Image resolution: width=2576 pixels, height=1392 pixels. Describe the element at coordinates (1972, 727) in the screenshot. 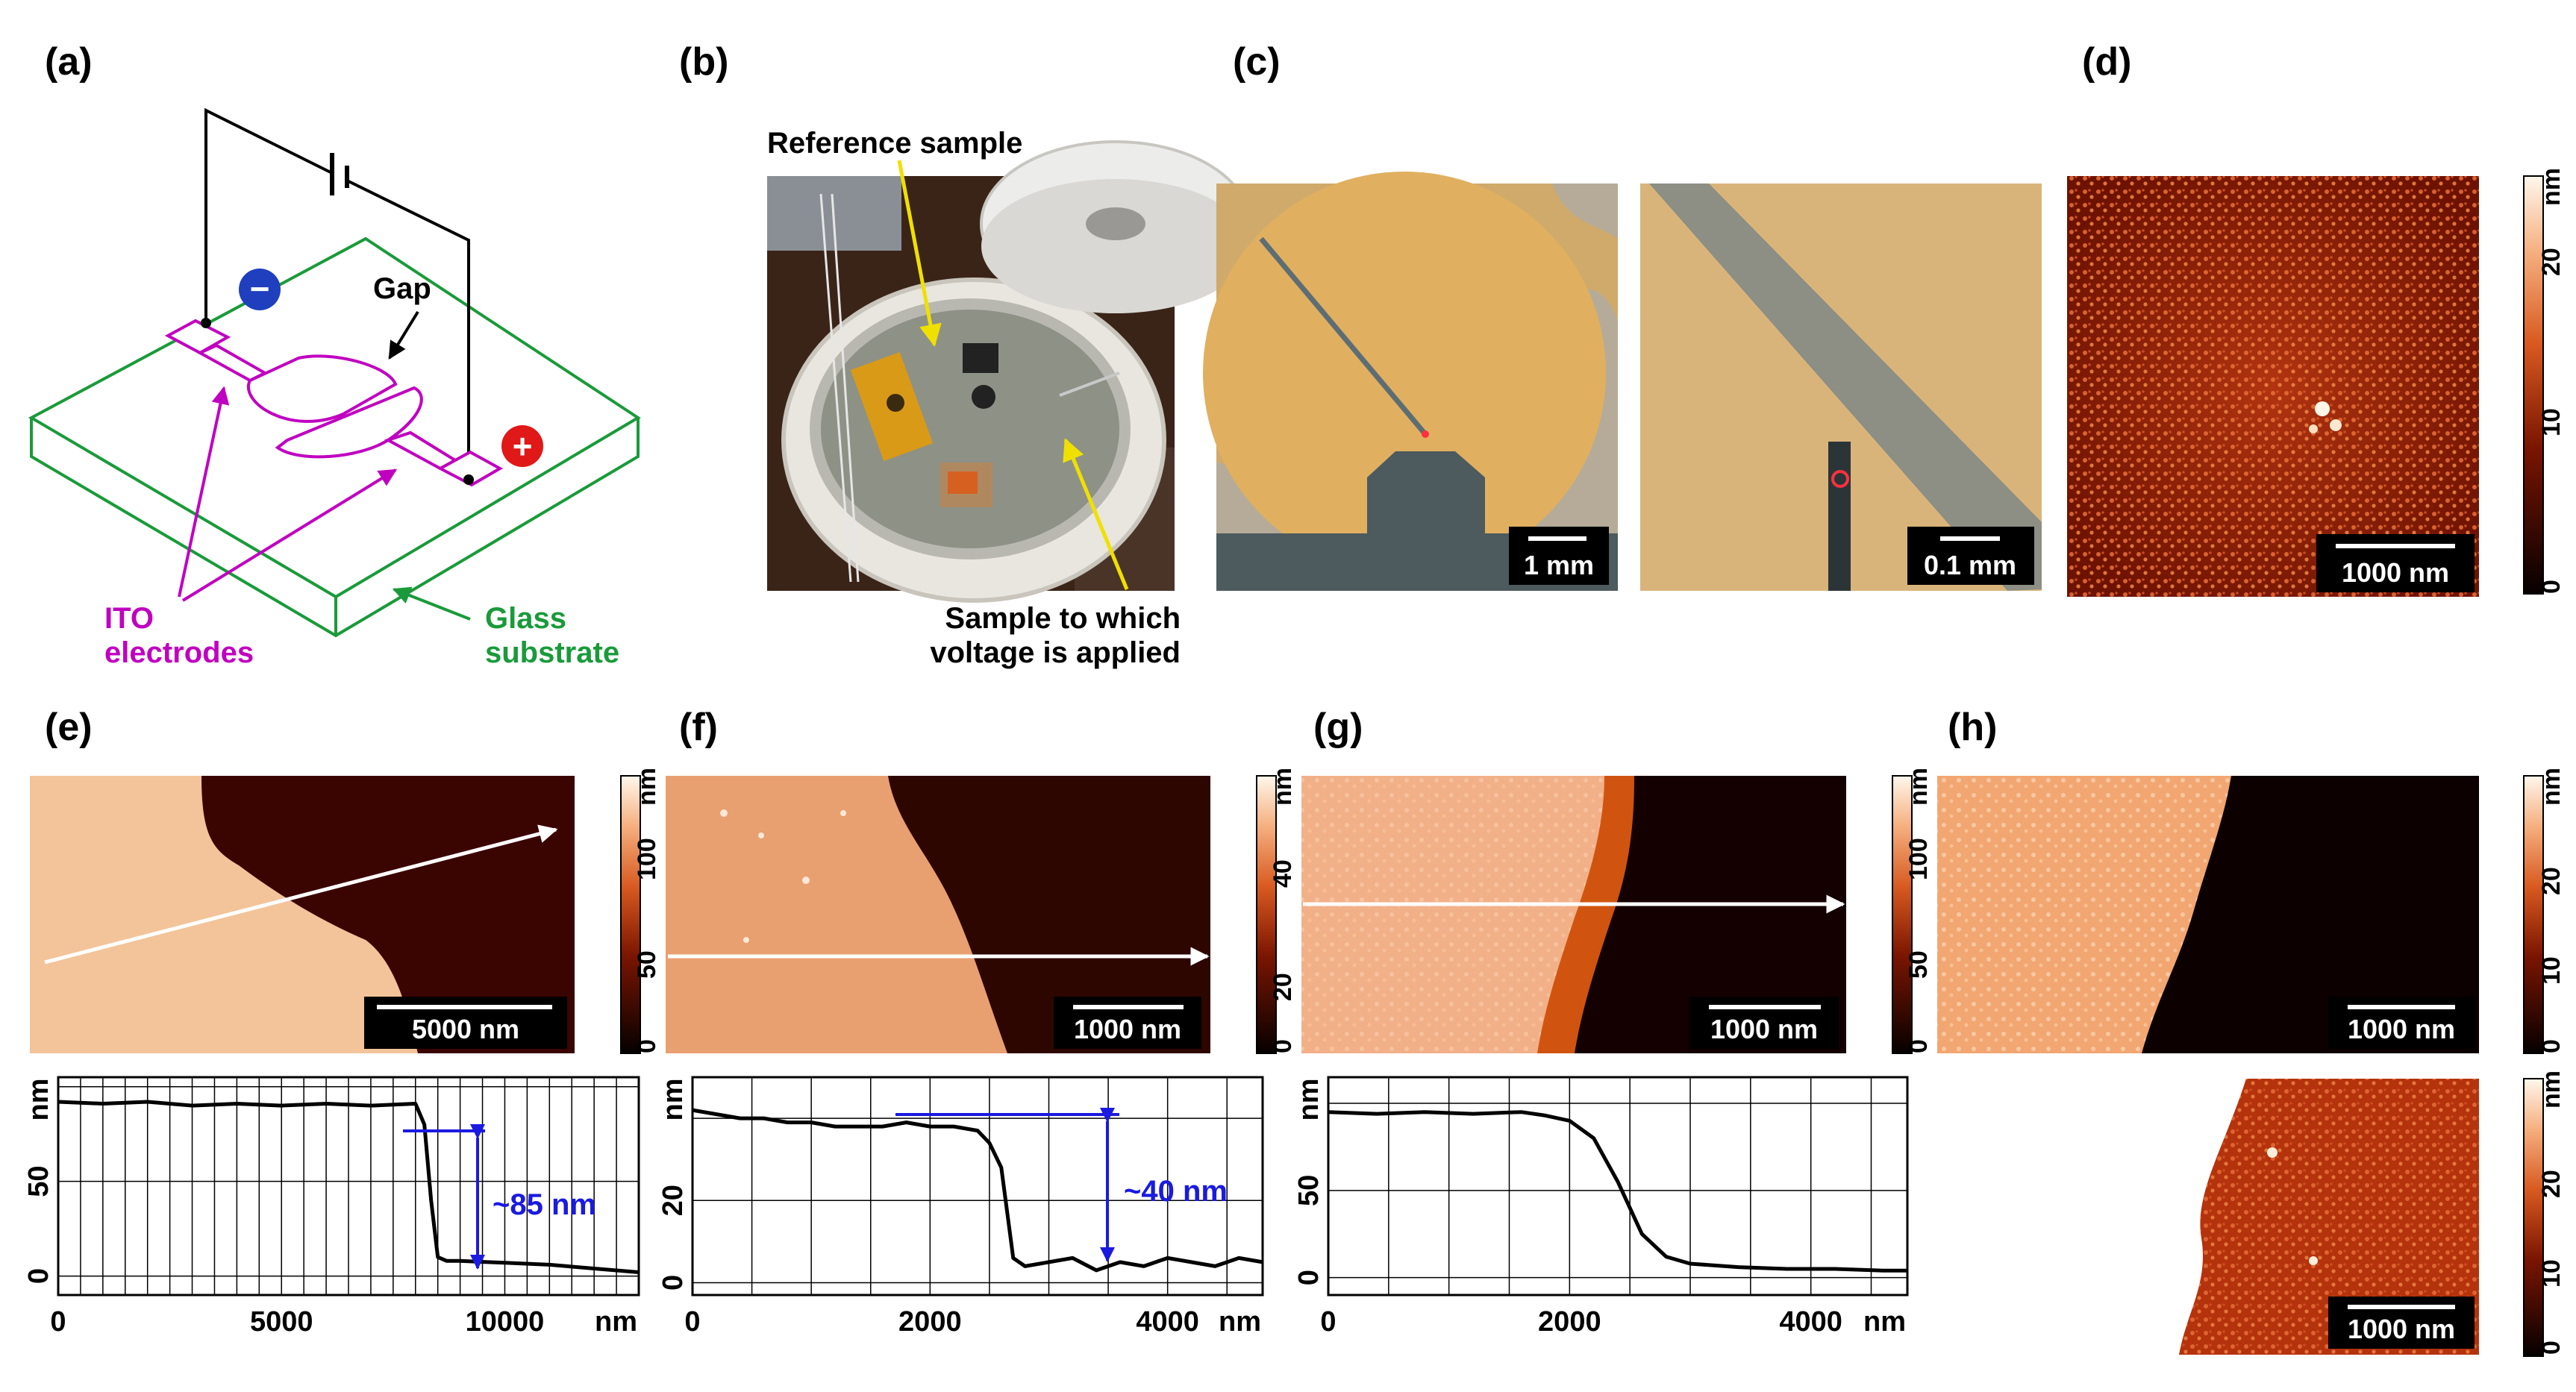

I see `panel-label-h: (h)` at that location.